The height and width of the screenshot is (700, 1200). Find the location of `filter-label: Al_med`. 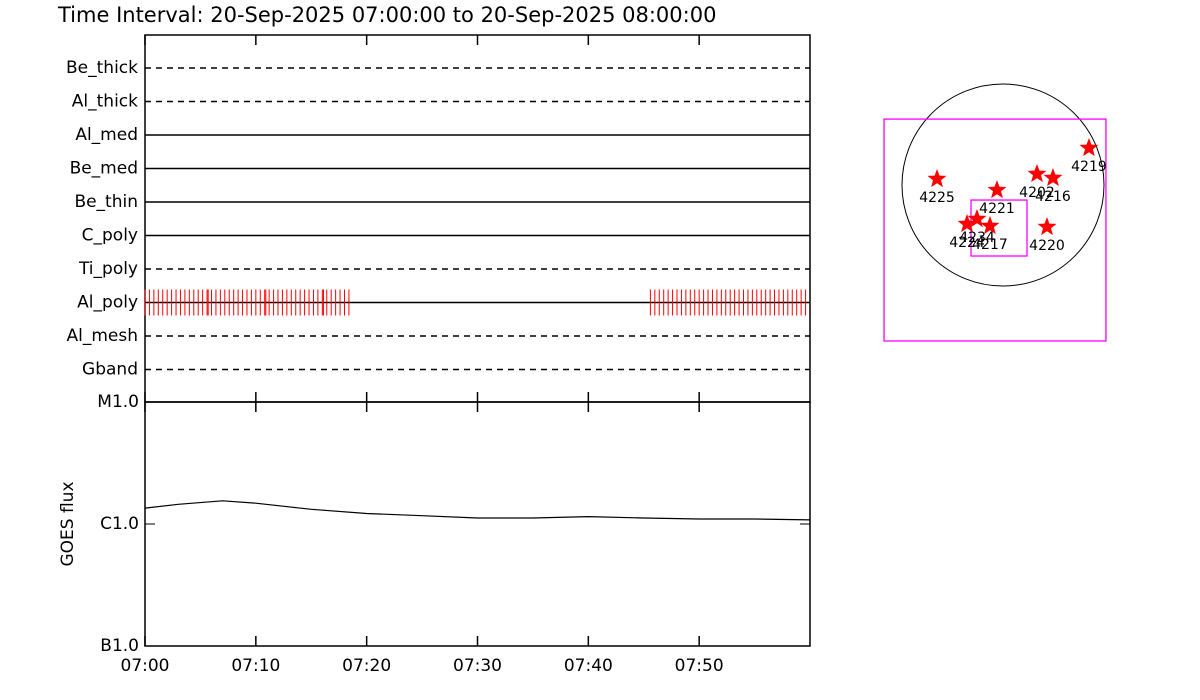

filter-label: Al_med is located at coordinates (106, 135).